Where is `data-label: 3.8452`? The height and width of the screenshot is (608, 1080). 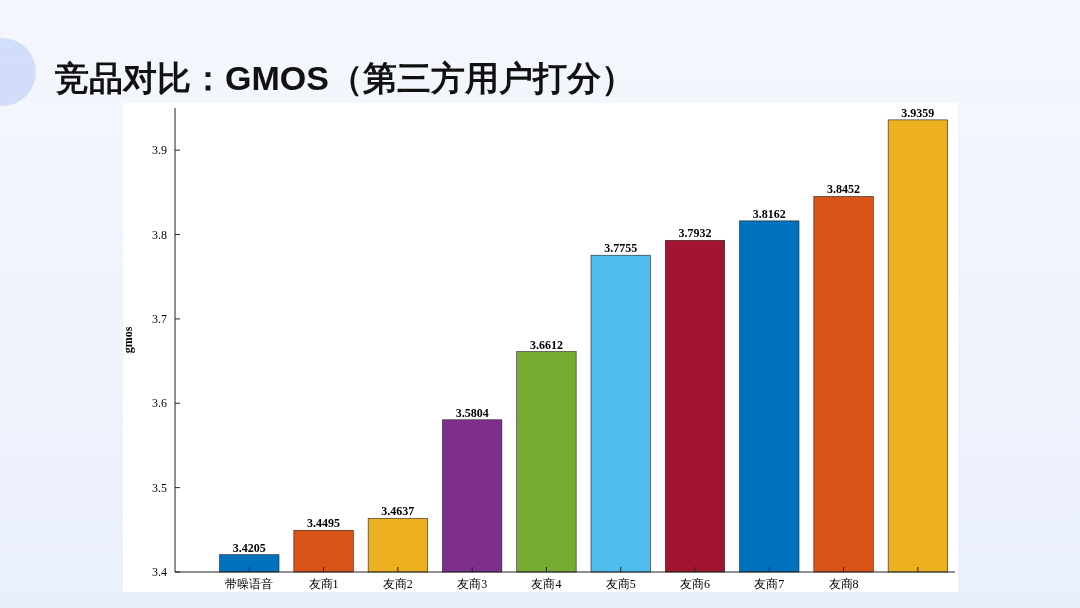
data-label: 3.8452 is located at coordinates (844, 189).